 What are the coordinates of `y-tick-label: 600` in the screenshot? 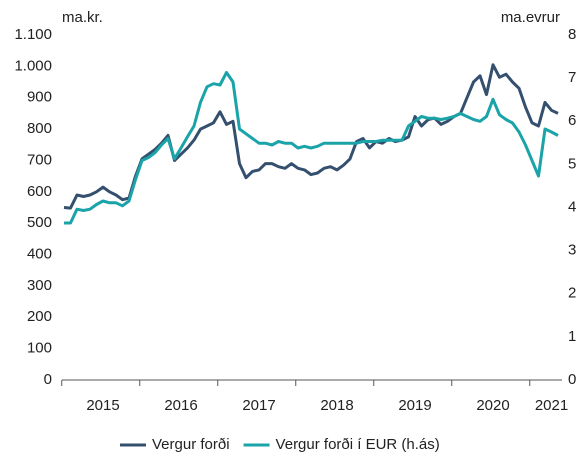 It's located at (39, 191).